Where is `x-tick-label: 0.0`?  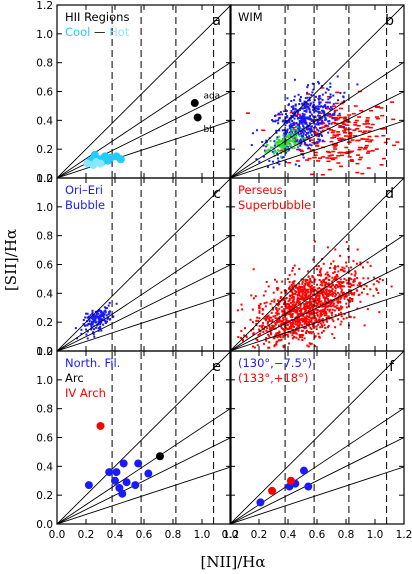
x-tick-label: 0.0 is located at coordinates (57, 535).